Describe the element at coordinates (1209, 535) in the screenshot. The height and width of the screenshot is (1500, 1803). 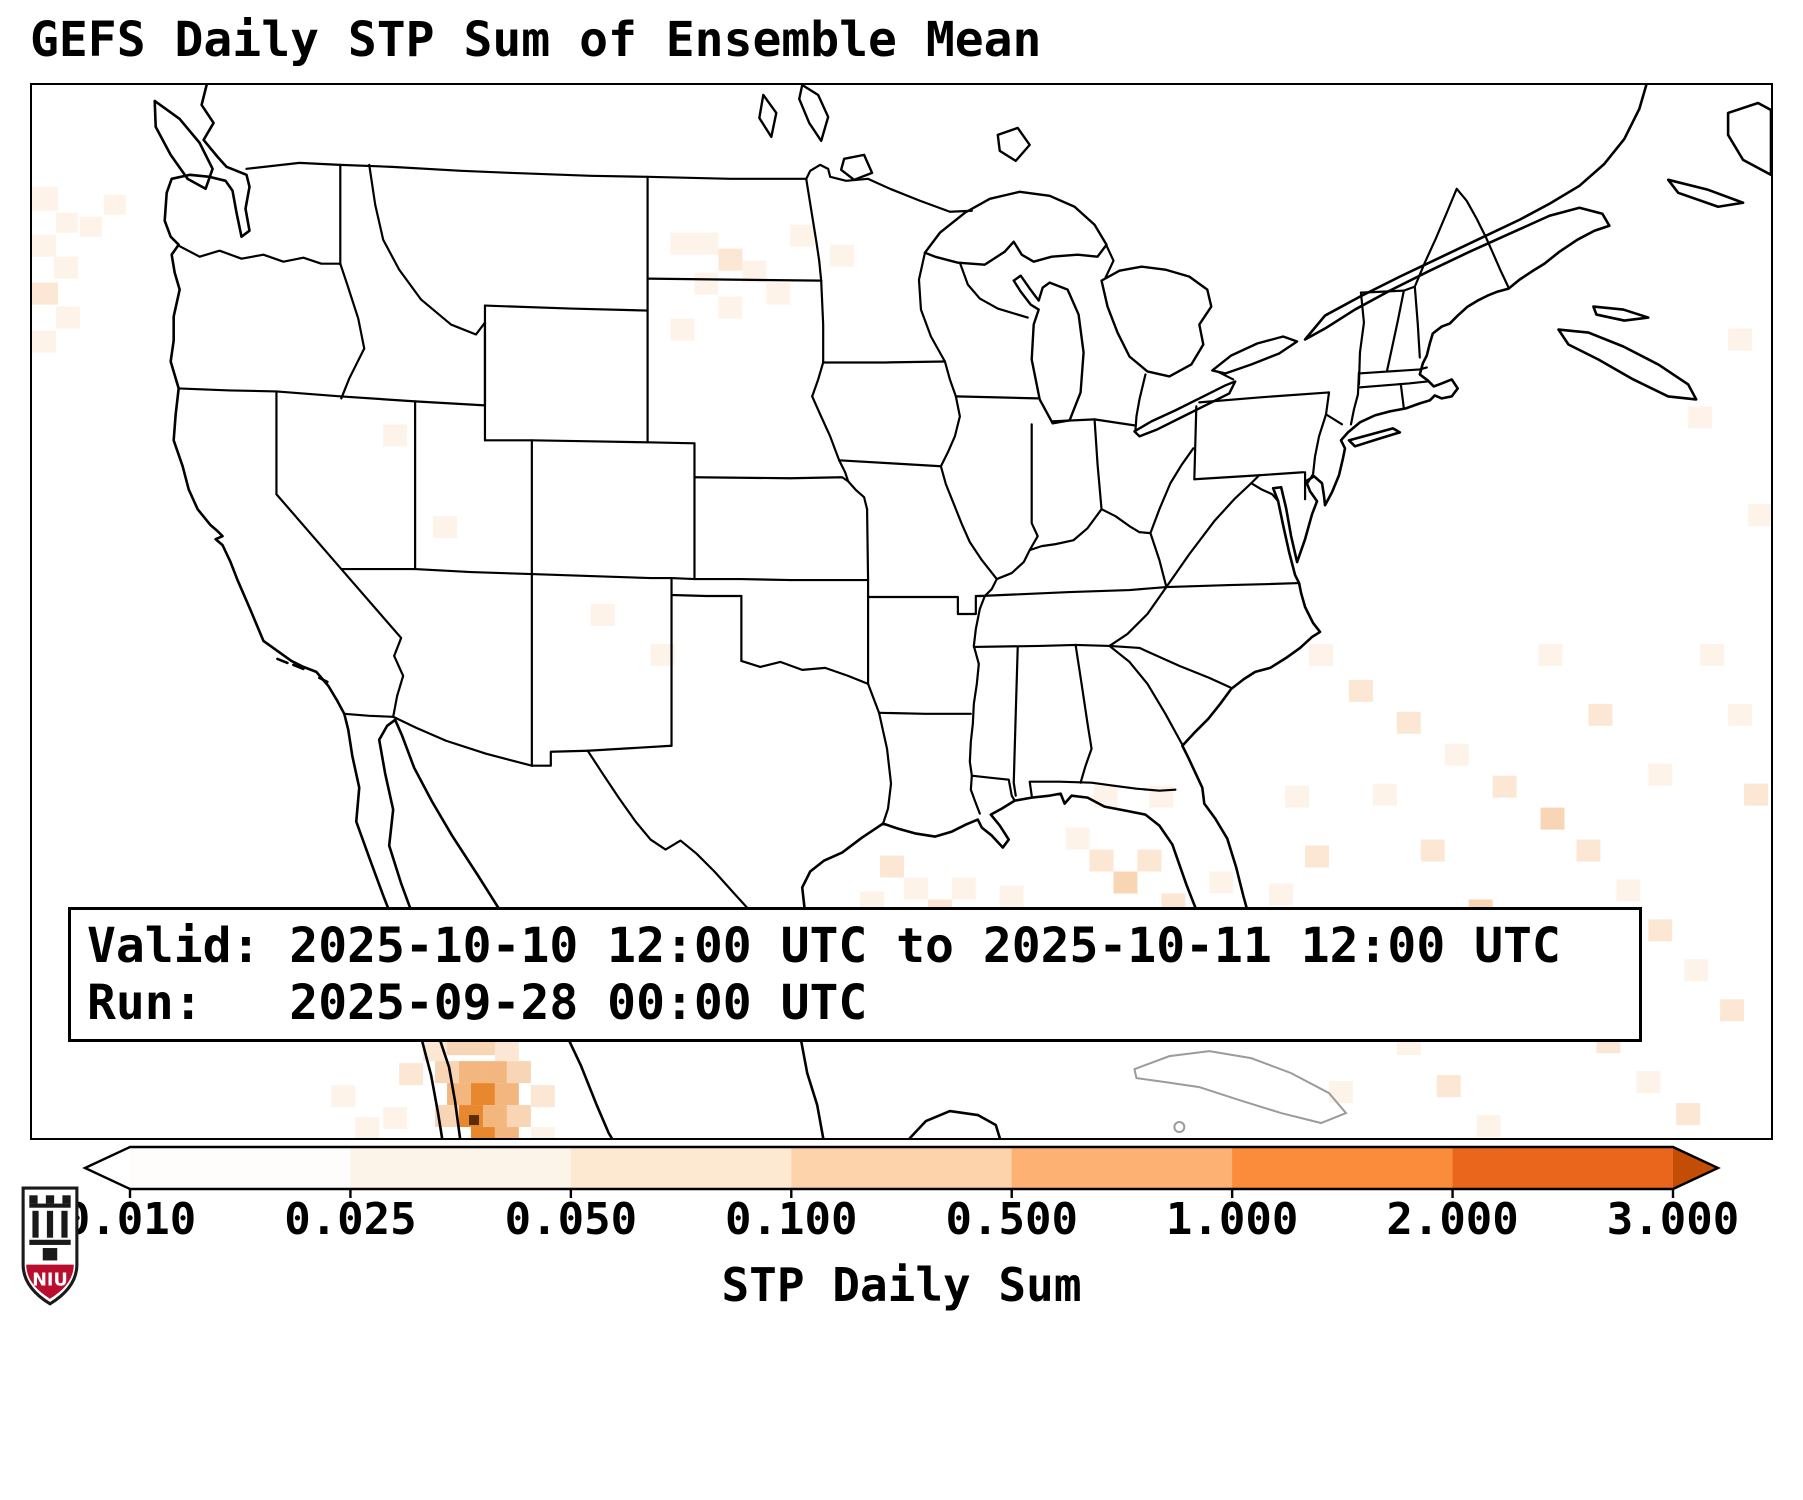
I see `wv-va` at that location.